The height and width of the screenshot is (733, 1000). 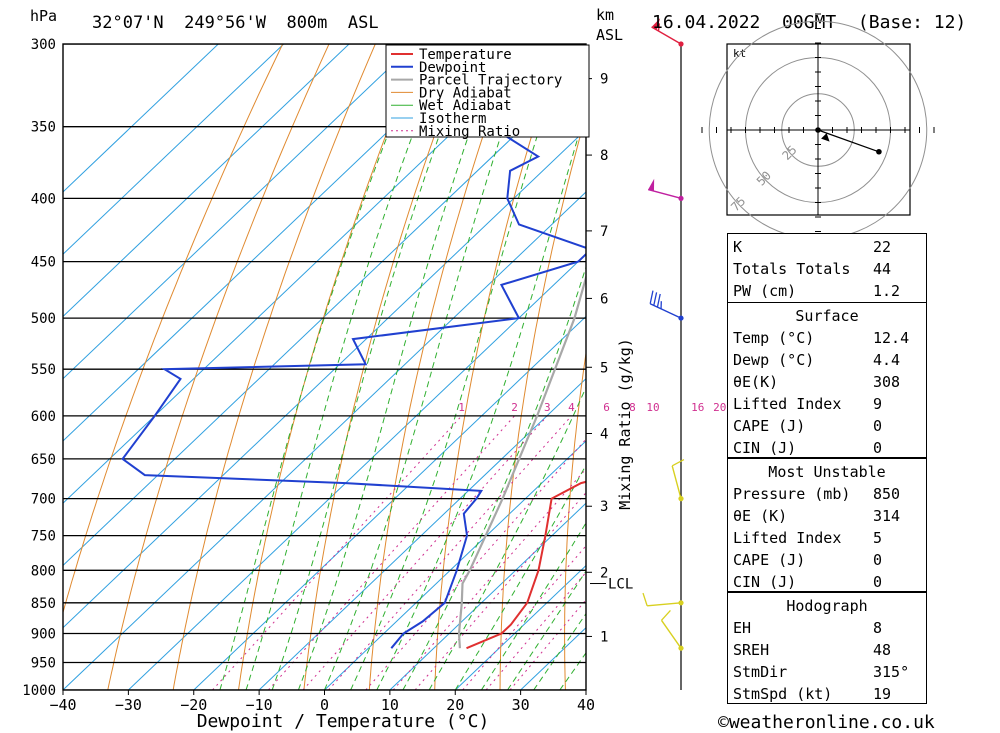 What do you see at coordinates (43, 604) in the screenshot?
I see `pressure-tick-label: 850` at bounding box center [43, 604].